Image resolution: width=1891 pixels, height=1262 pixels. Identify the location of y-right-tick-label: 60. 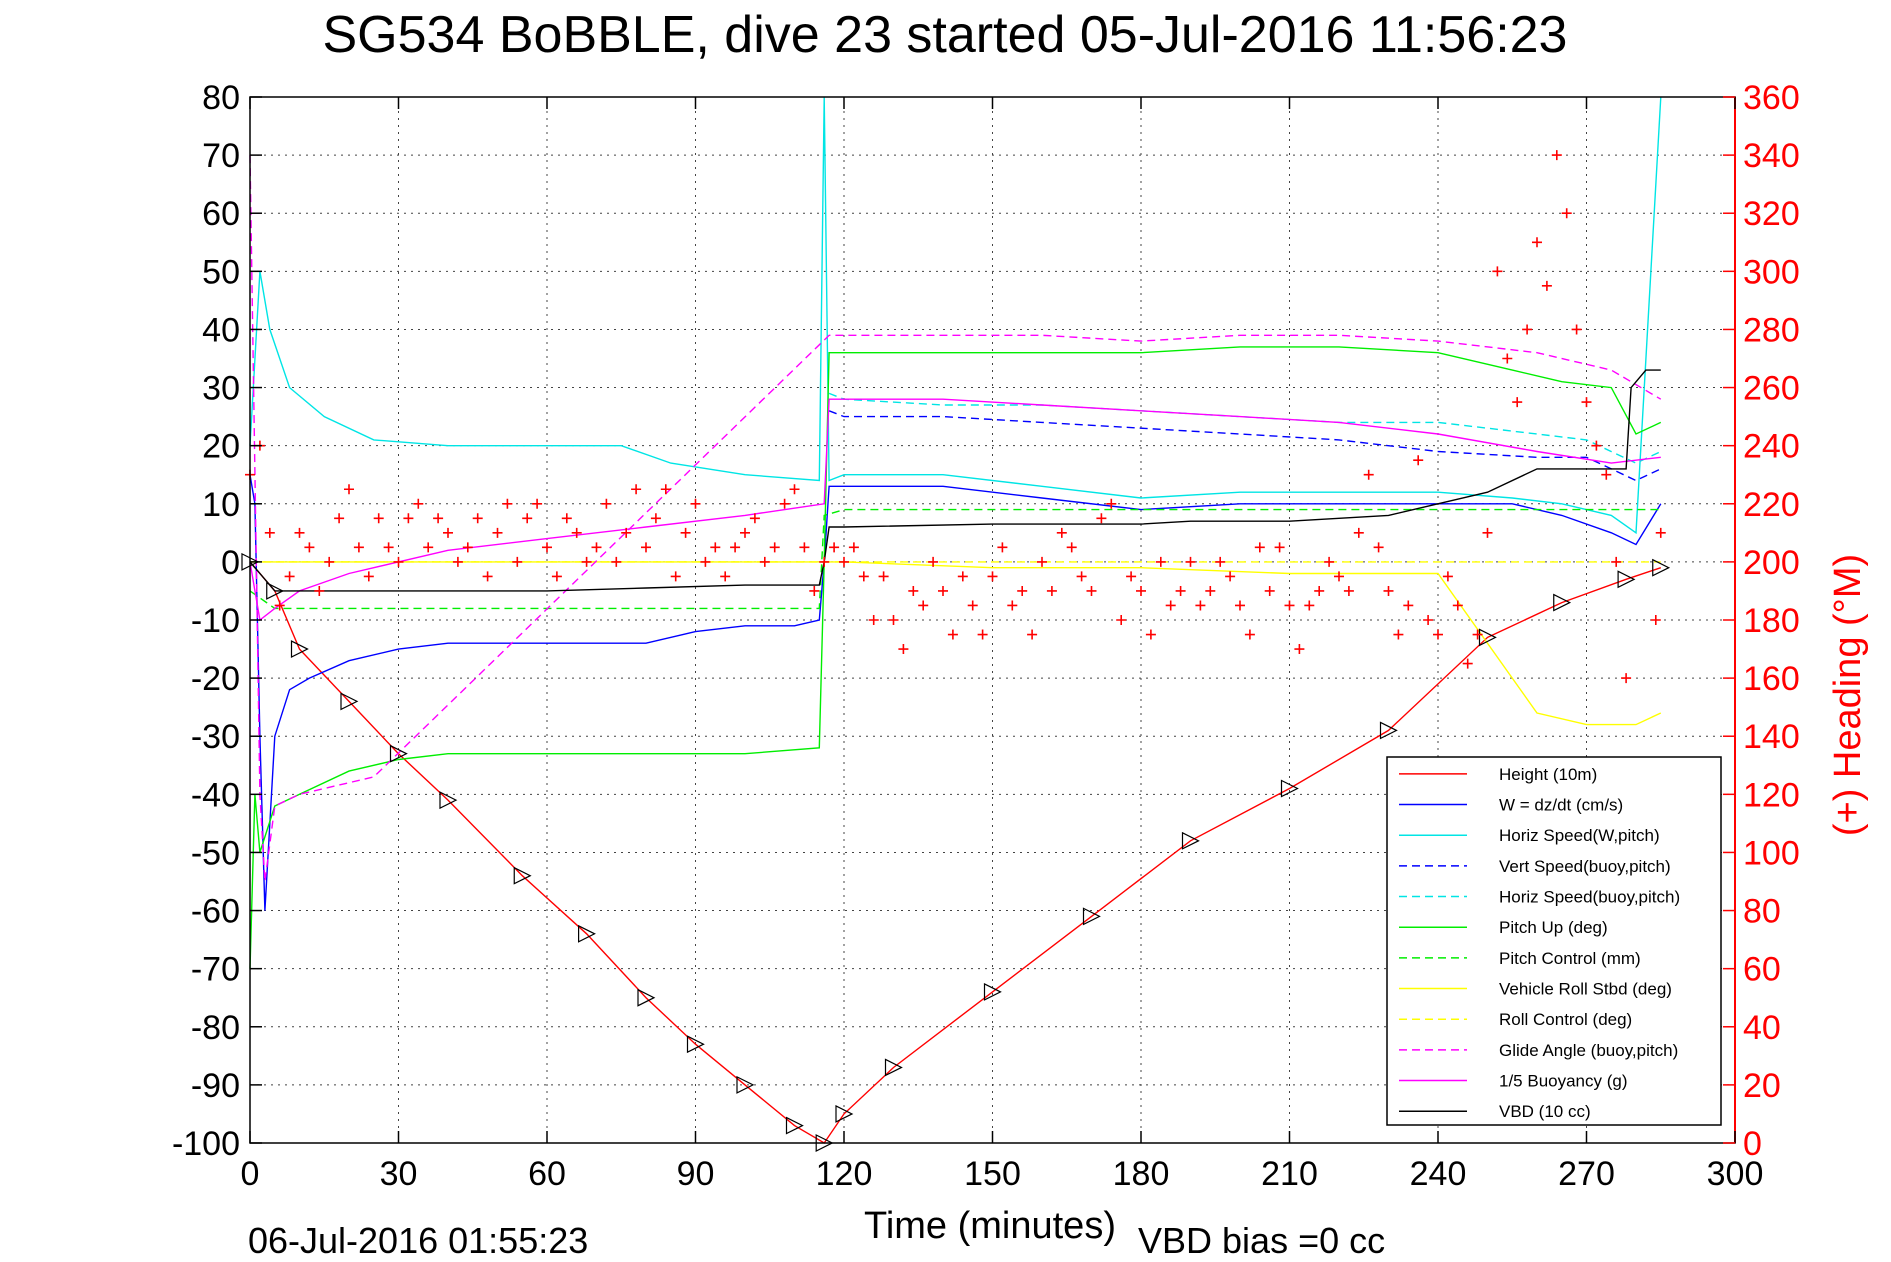
(1762, 970).